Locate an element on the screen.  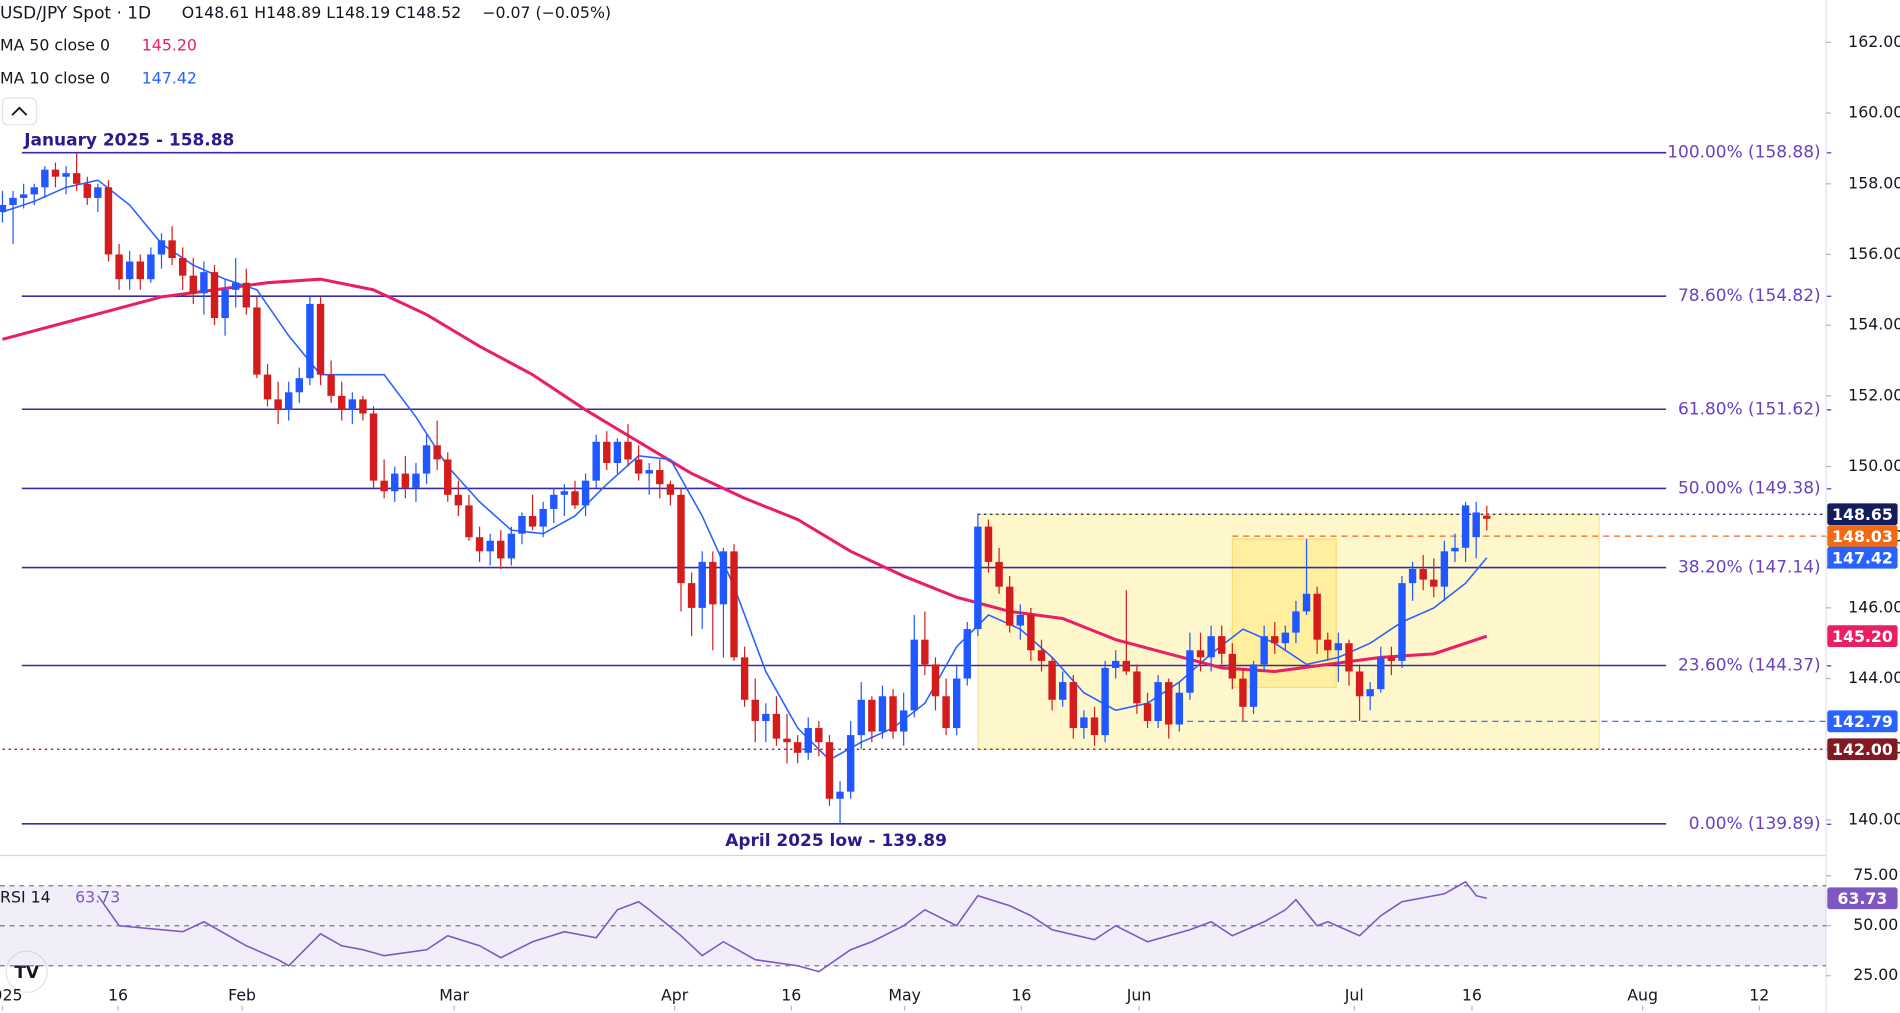
y-tick-label: 140.00 is located at coordinates (1874, 818).